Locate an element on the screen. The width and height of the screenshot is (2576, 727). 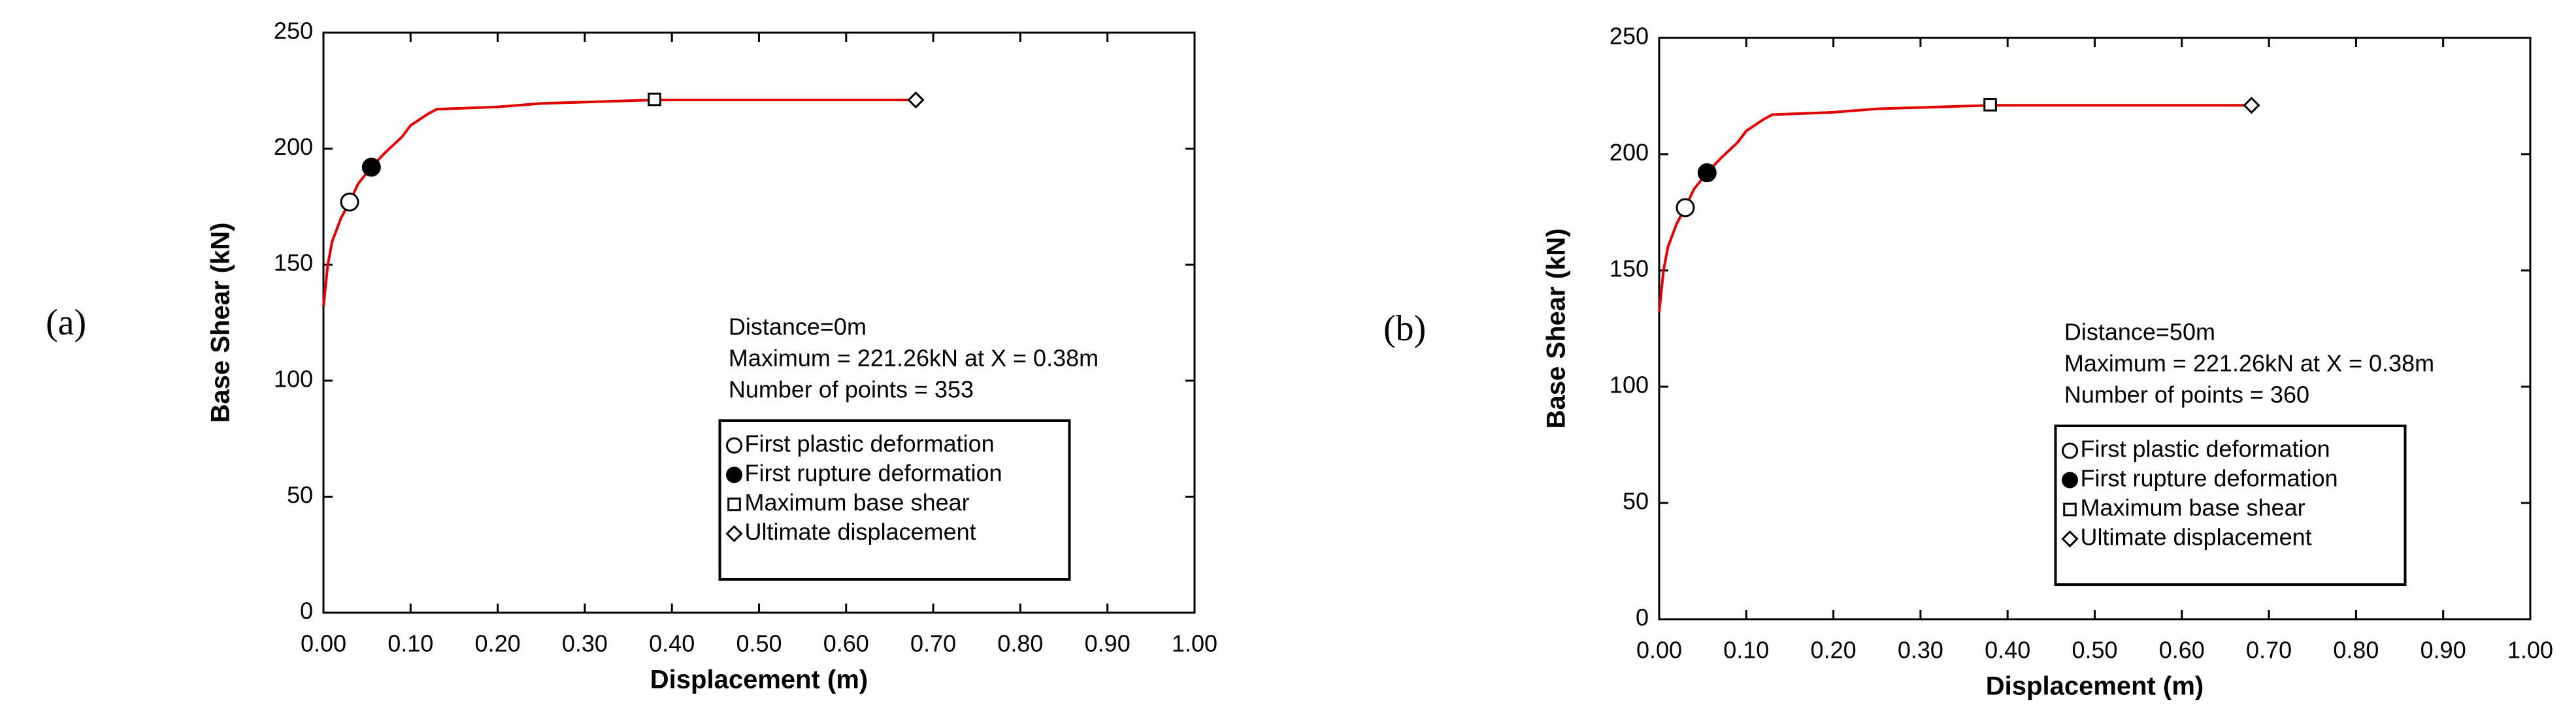
panel-label: (b) is located at coordinates (1404, 328).